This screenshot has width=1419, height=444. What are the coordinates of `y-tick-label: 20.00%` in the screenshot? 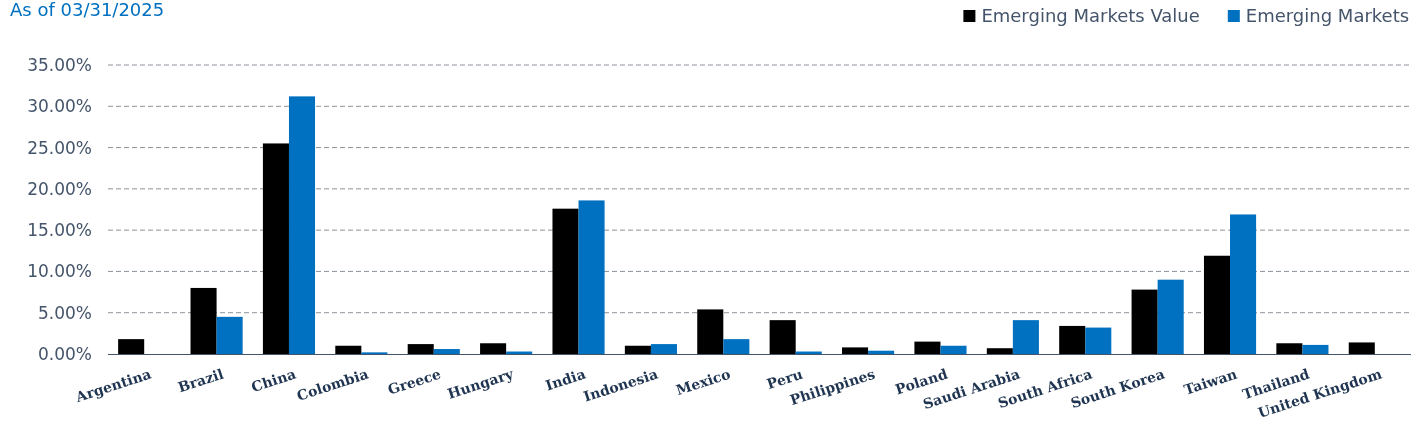 It's located at (59, 188).